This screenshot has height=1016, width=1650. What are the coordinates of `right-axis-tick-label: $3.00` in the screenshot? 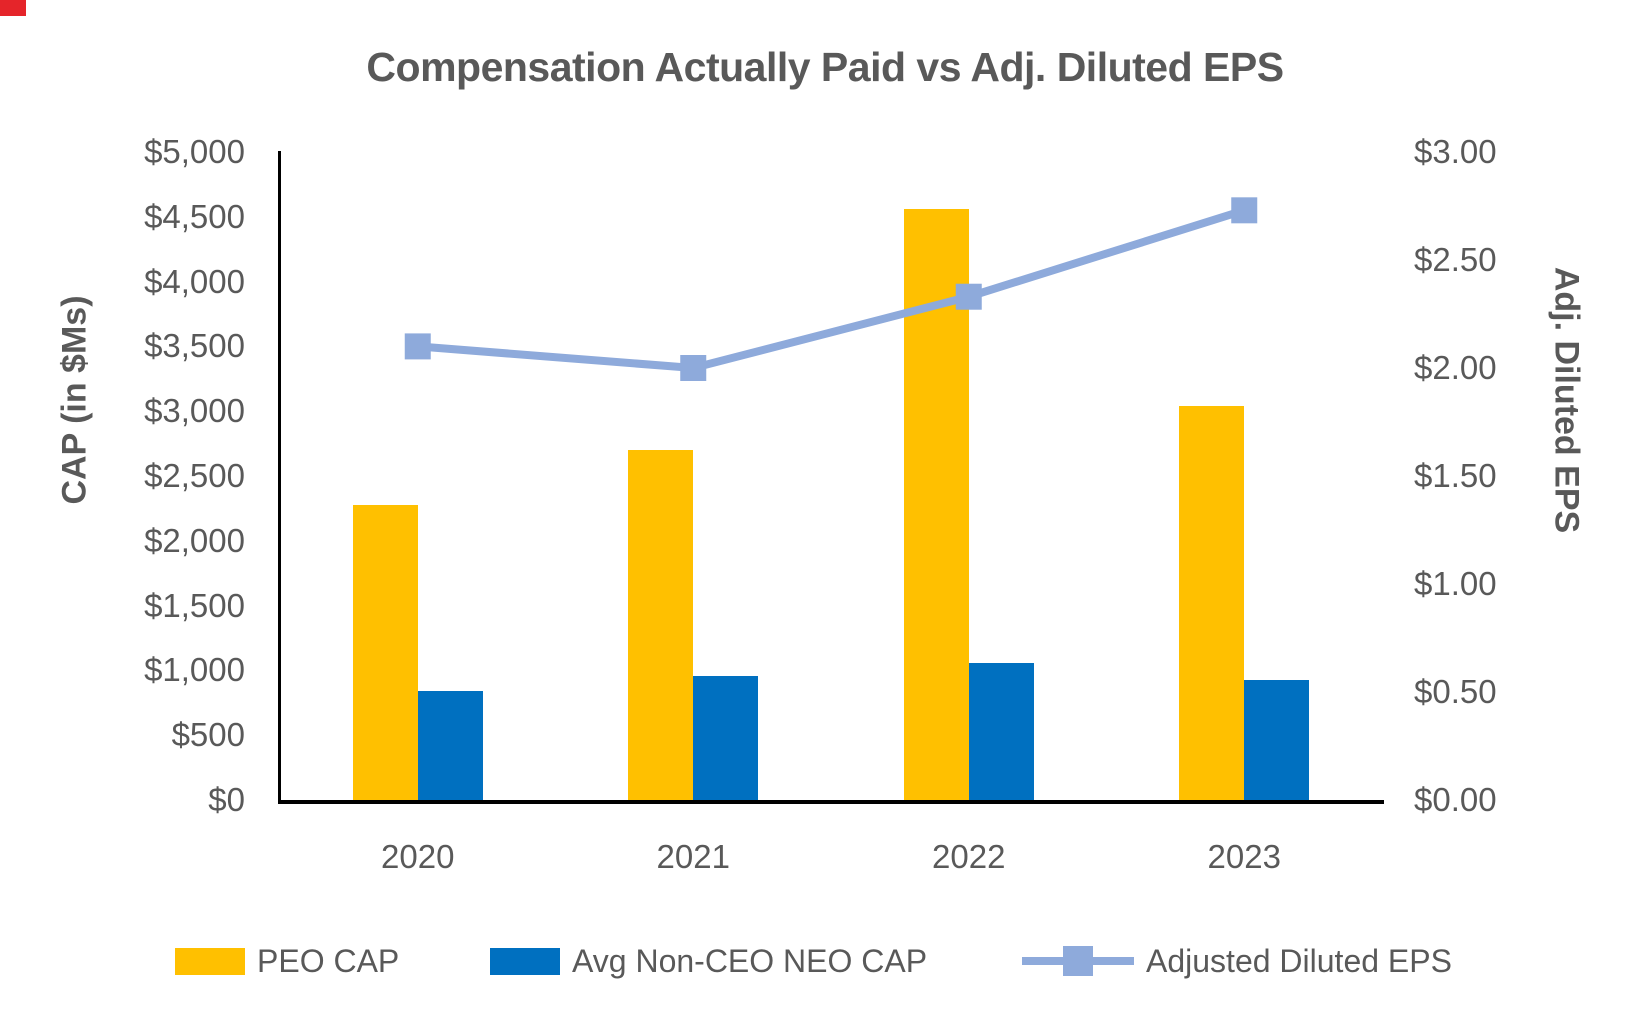 It's located at (1455, 151).